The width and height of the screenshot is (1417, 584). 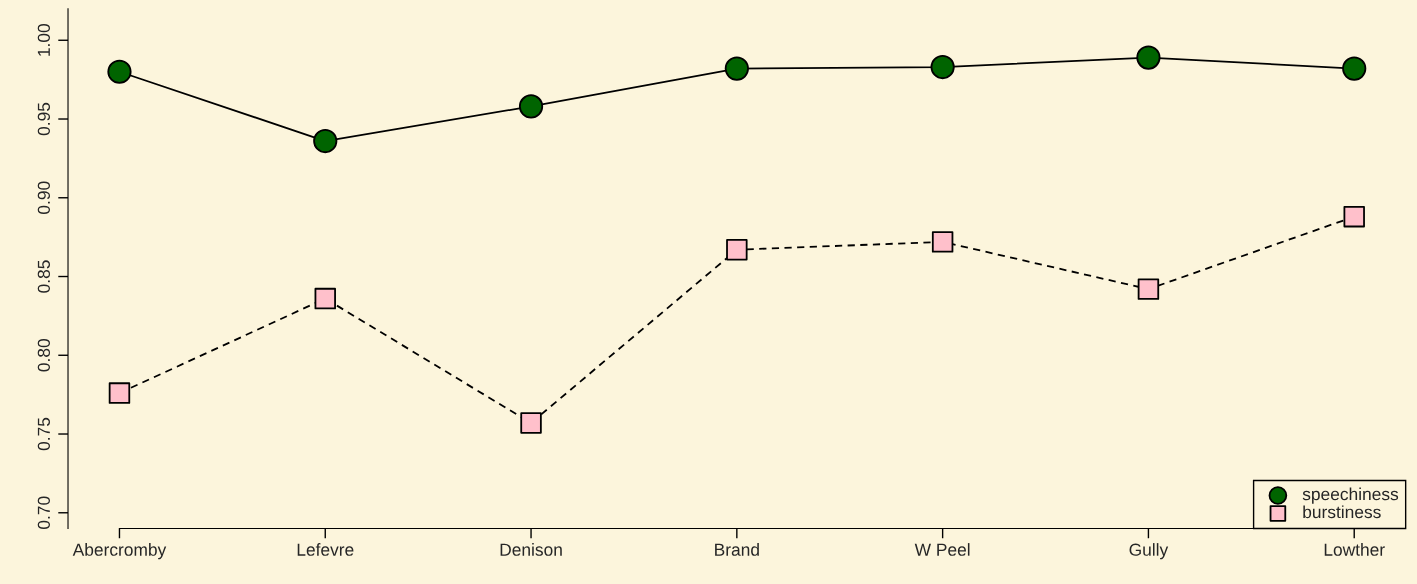 What do you see at coordinates (1354, 549) in the screenshot?
I see `x-tick-label: Lowther` at bounding box center [1354, 549].